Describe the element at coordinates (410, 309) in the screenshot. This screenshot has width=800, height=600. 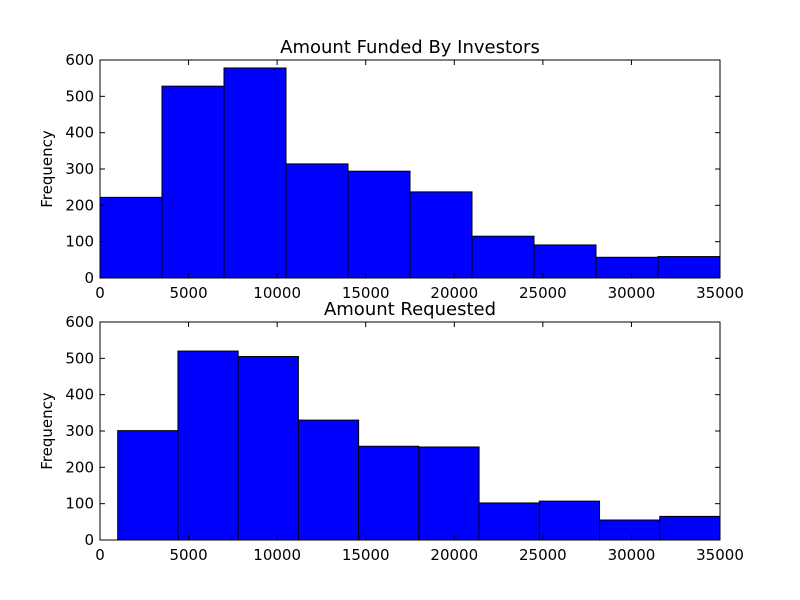
I see `chart-title: Amount Requested` at that location.